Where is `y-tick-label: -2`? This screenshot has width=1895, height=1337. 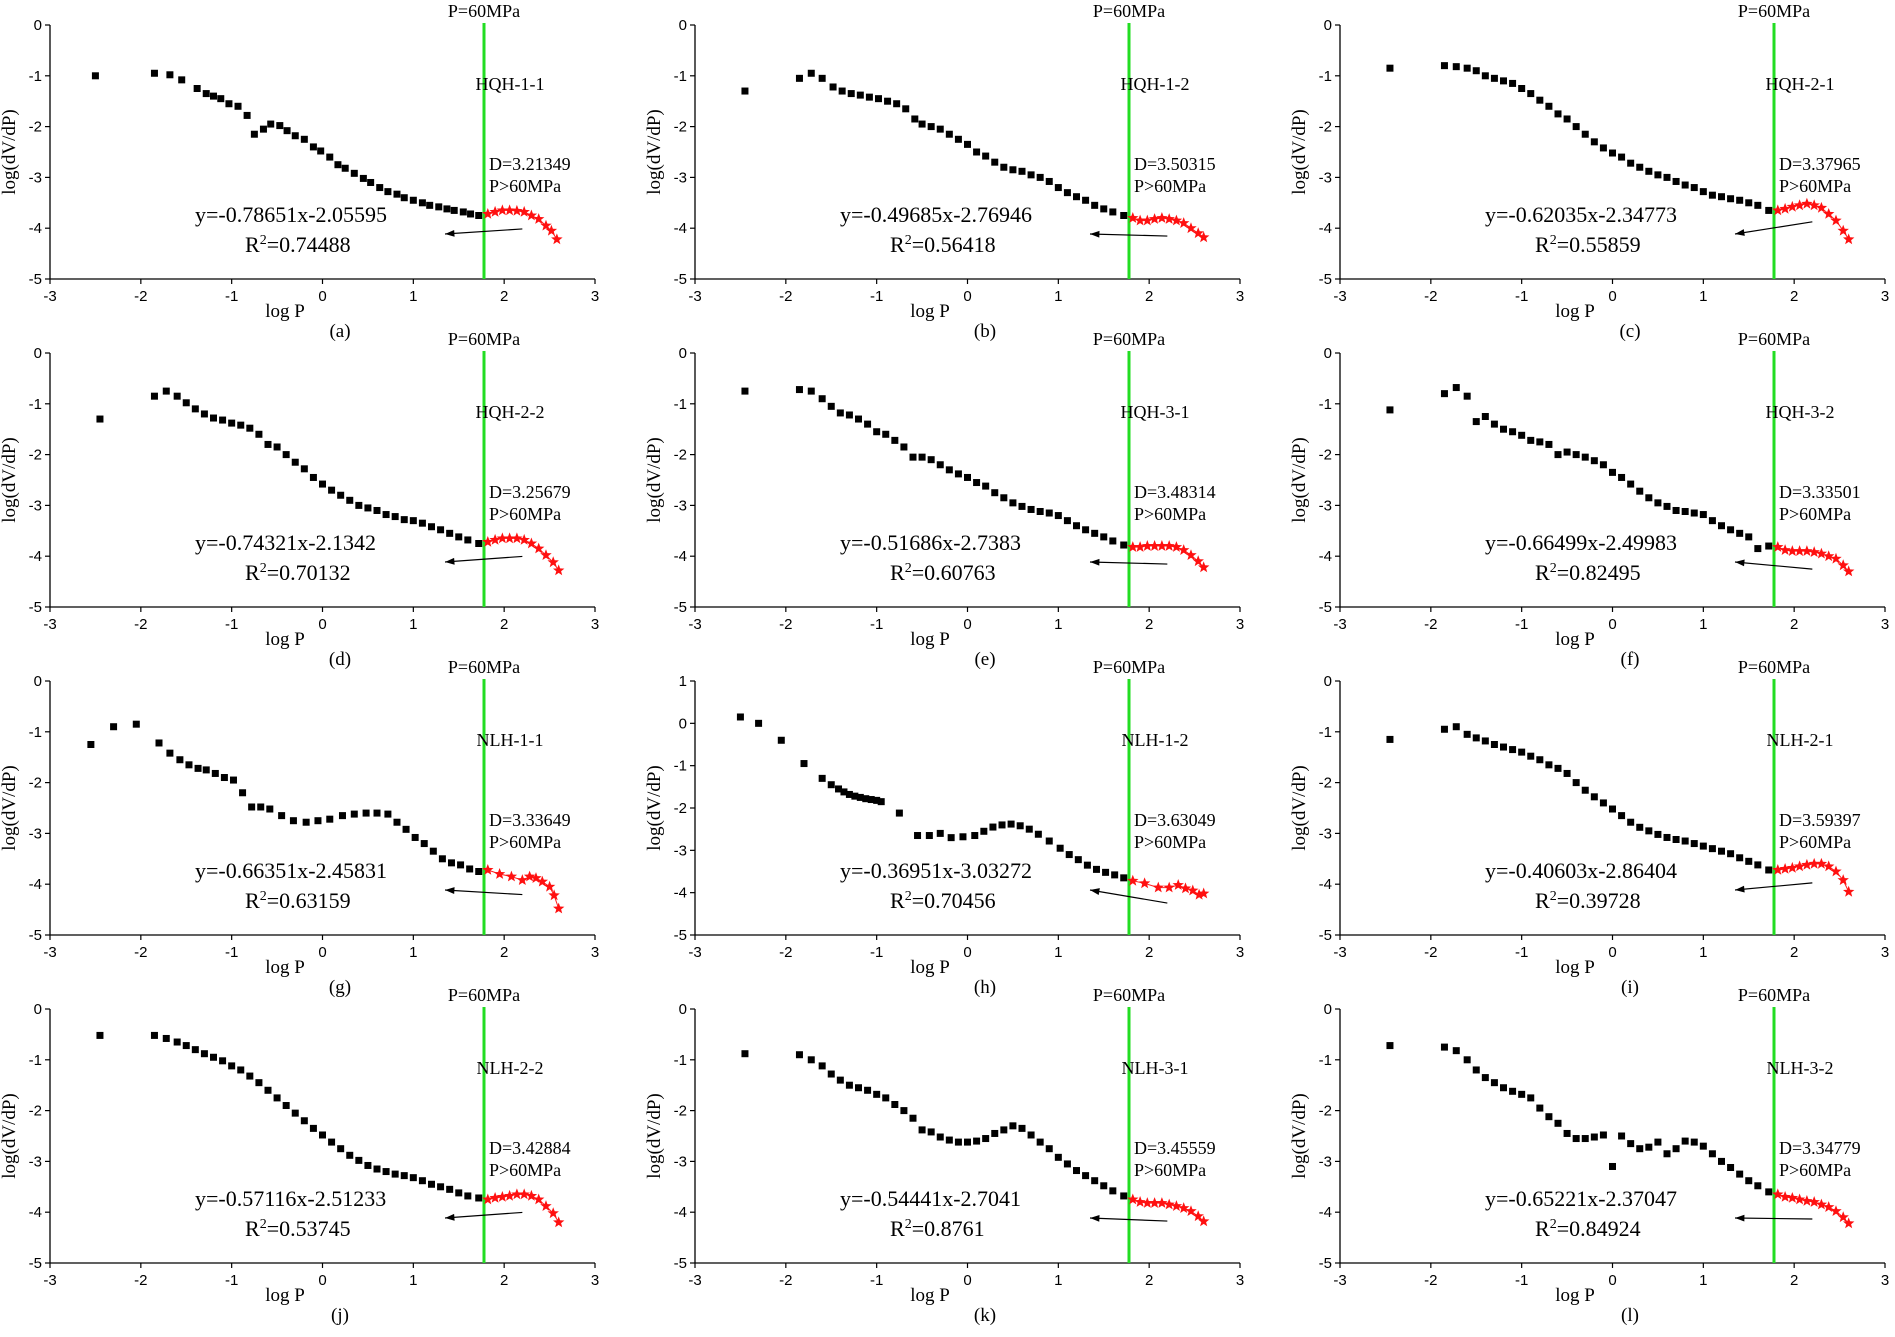 y-tick-label: -2 is located at coordinates (35, 1111).